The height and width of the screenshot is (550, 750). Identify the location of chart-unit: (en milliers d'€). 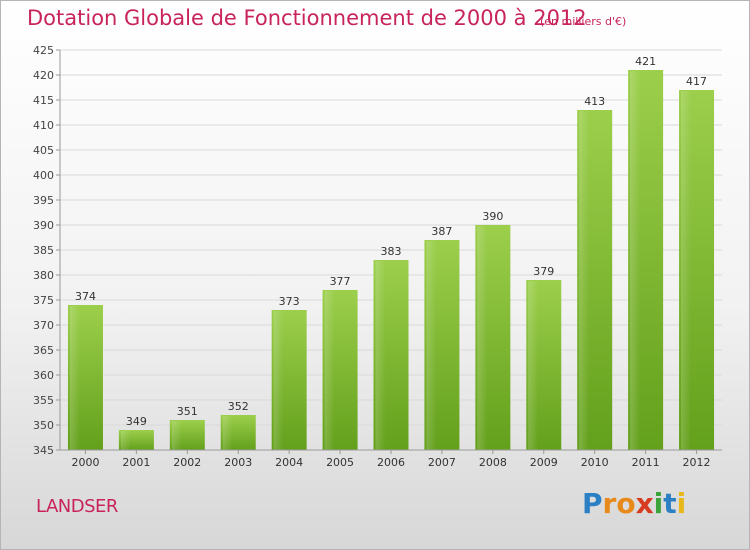
(583, 21).